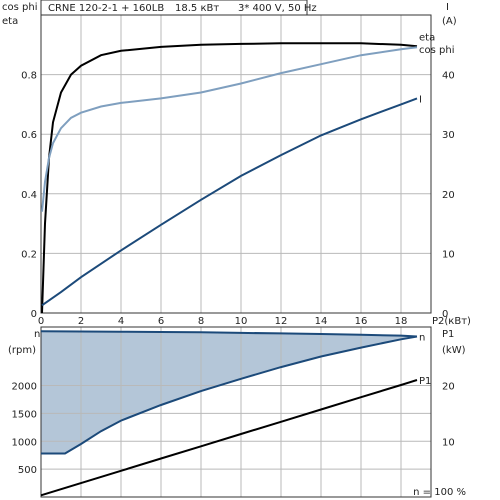  Describe the element at coordinates (24, 414) in the screenshot. I see `bottom-y-left-tick-label: 1500` at that location.